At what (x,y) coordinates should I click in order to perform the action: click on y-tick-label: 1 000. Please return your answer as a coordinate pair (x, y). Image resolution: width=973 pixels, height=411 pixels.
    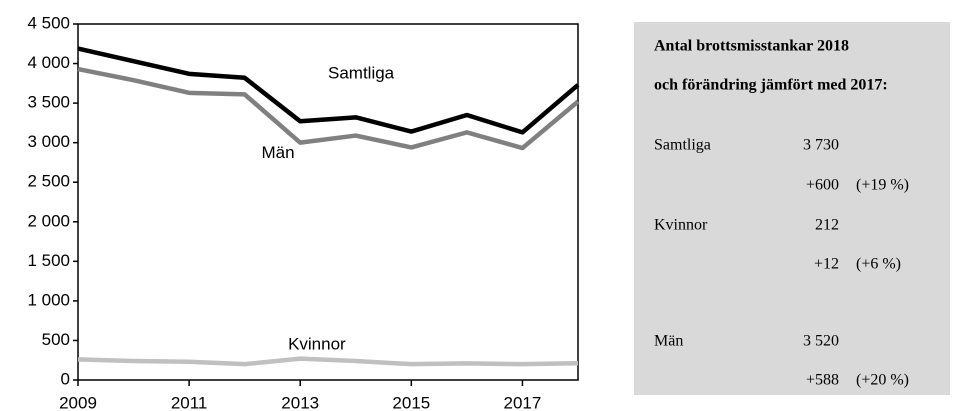
    Looking at the image, I should click on (48, 299).